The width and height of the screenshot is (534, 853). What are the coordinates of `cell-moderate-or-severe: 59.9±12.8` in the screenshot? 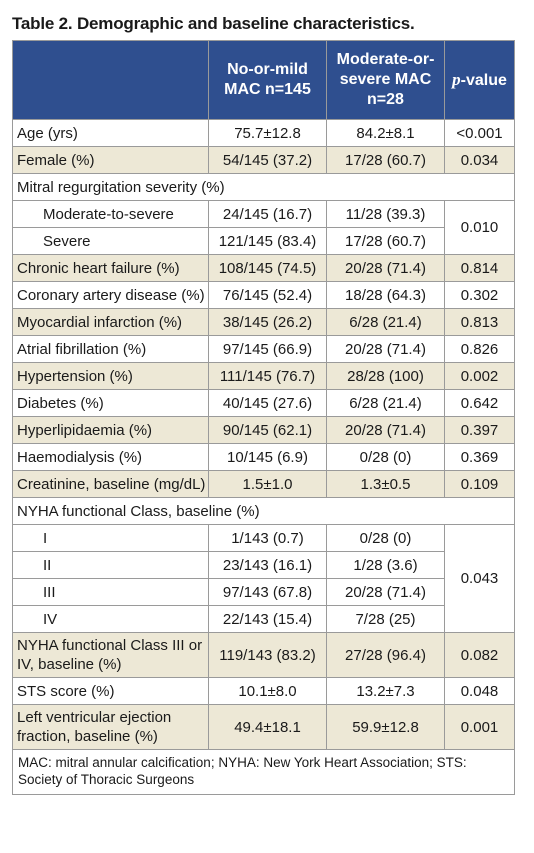 It's located at (385, 727).